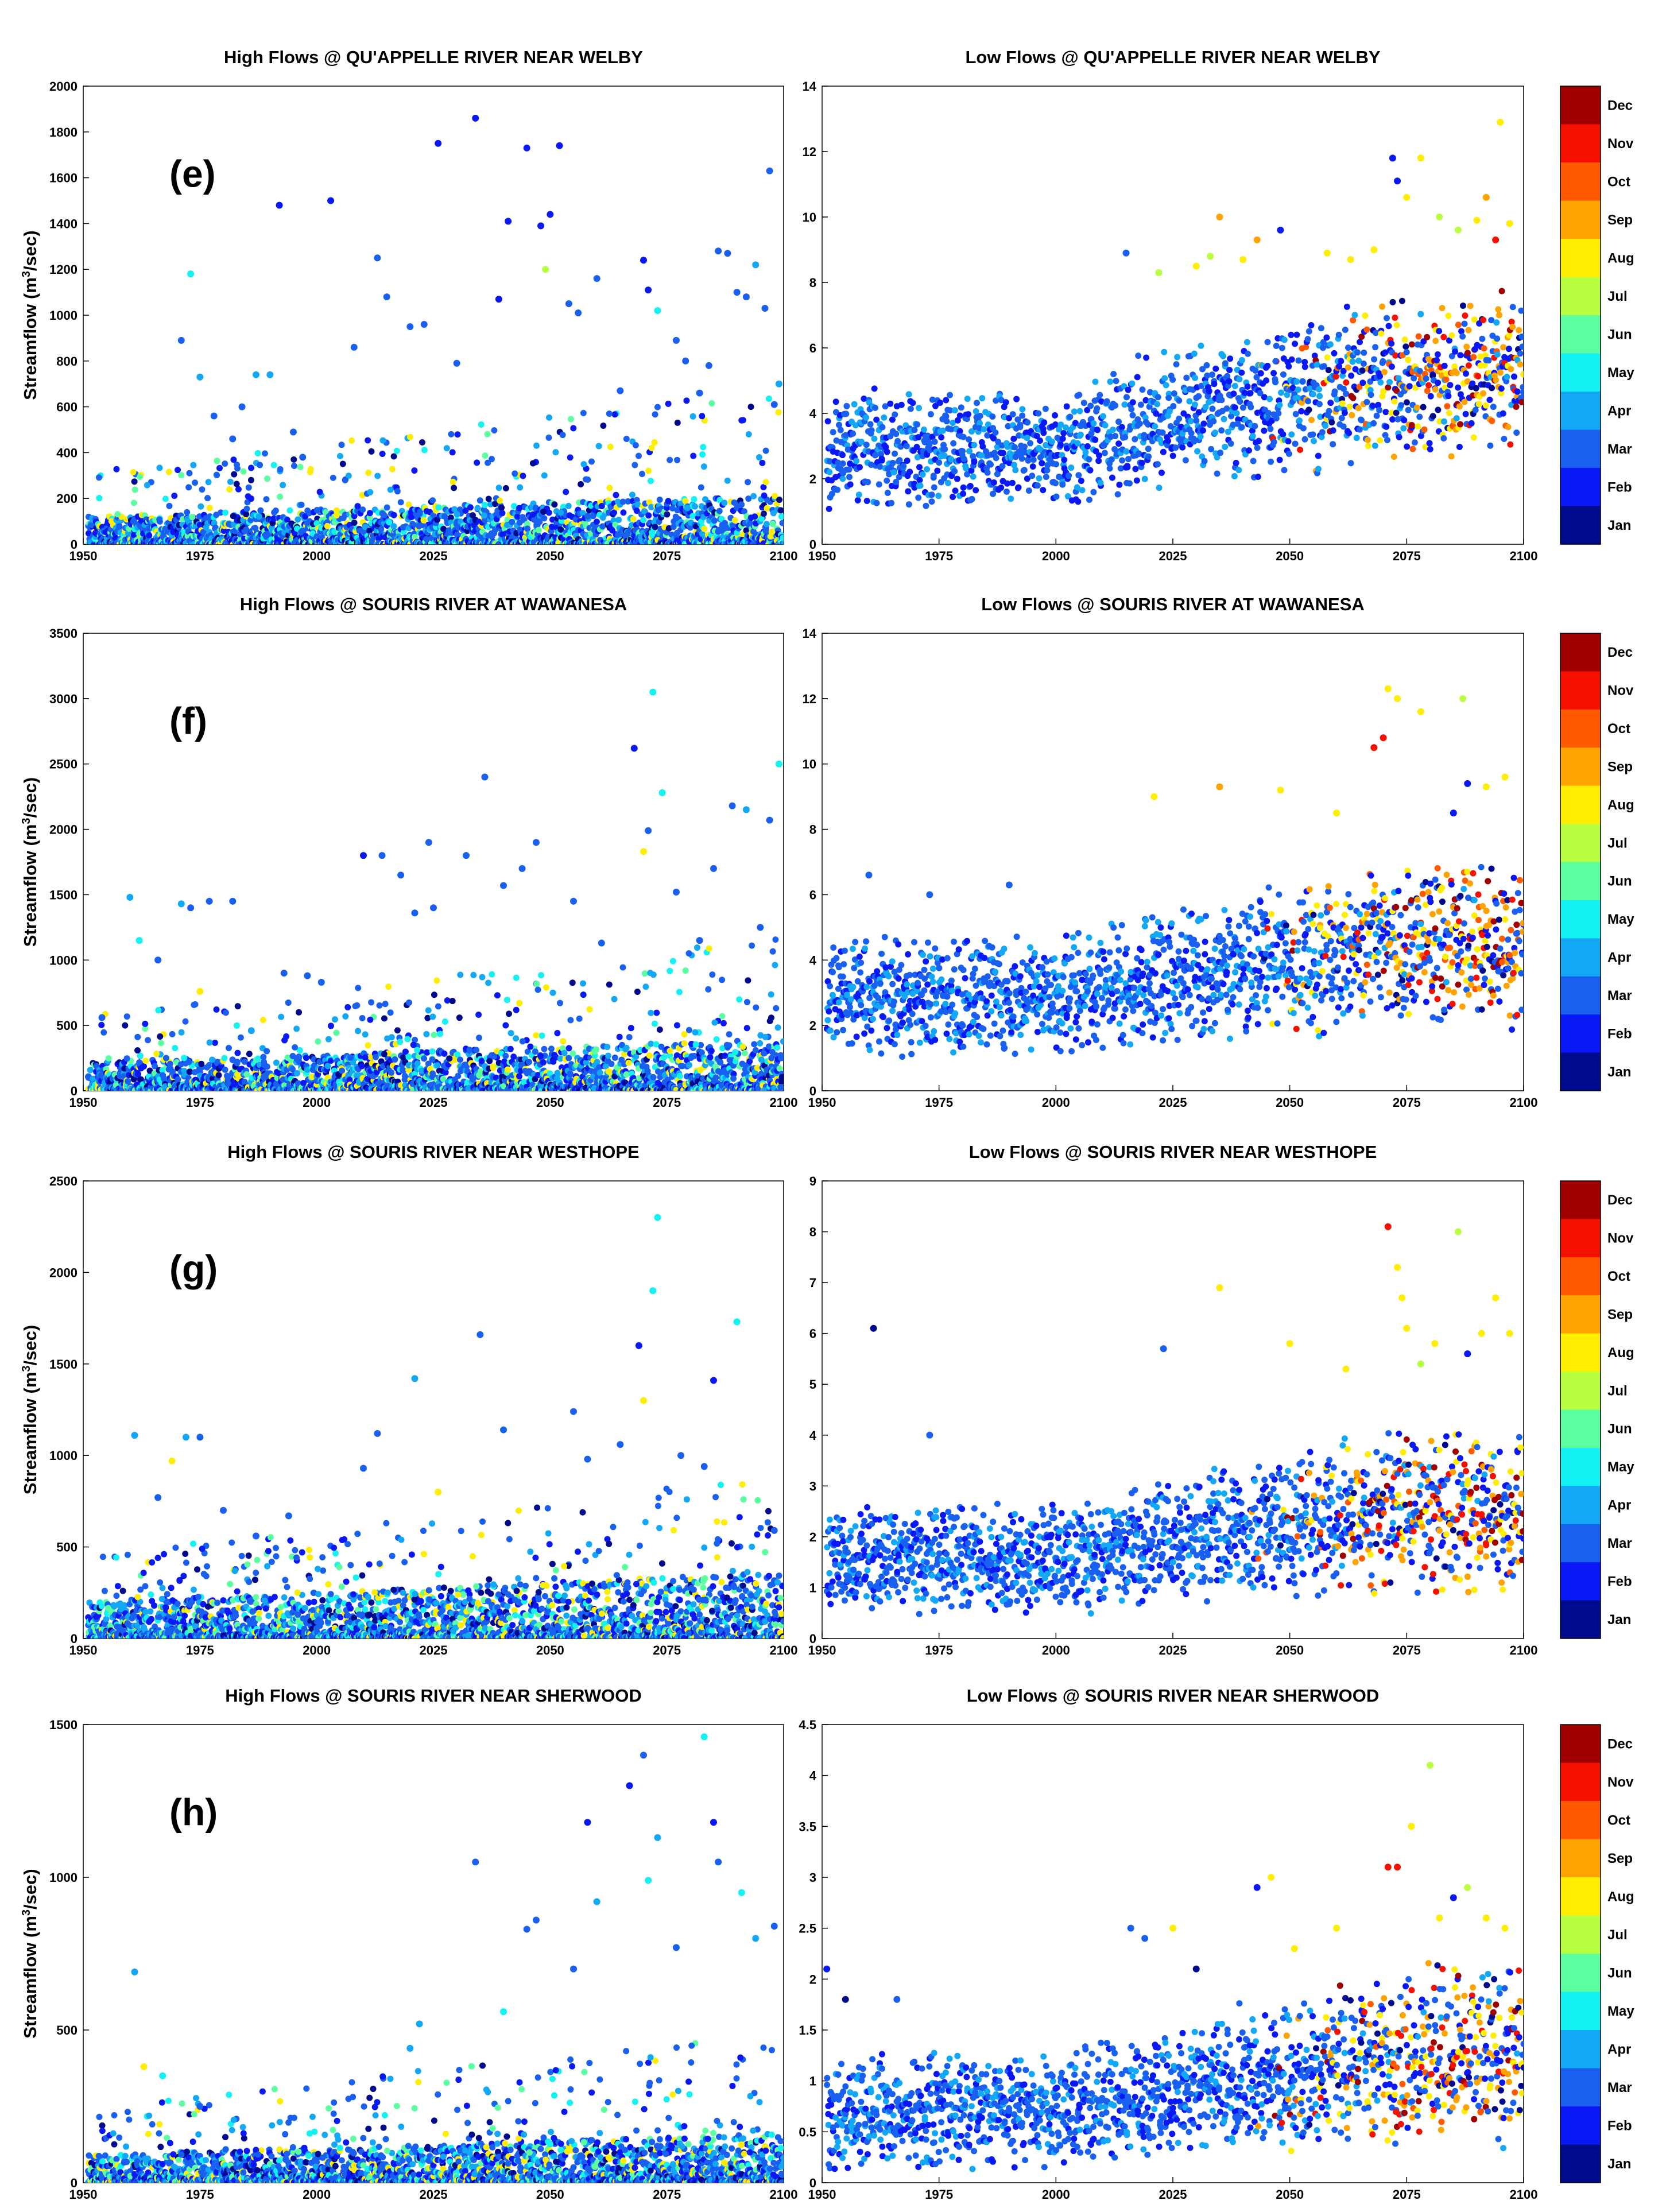 This screenshot has height=2212, width=1666. I want to click on y-tick-label: 3500, so click(64, 634).